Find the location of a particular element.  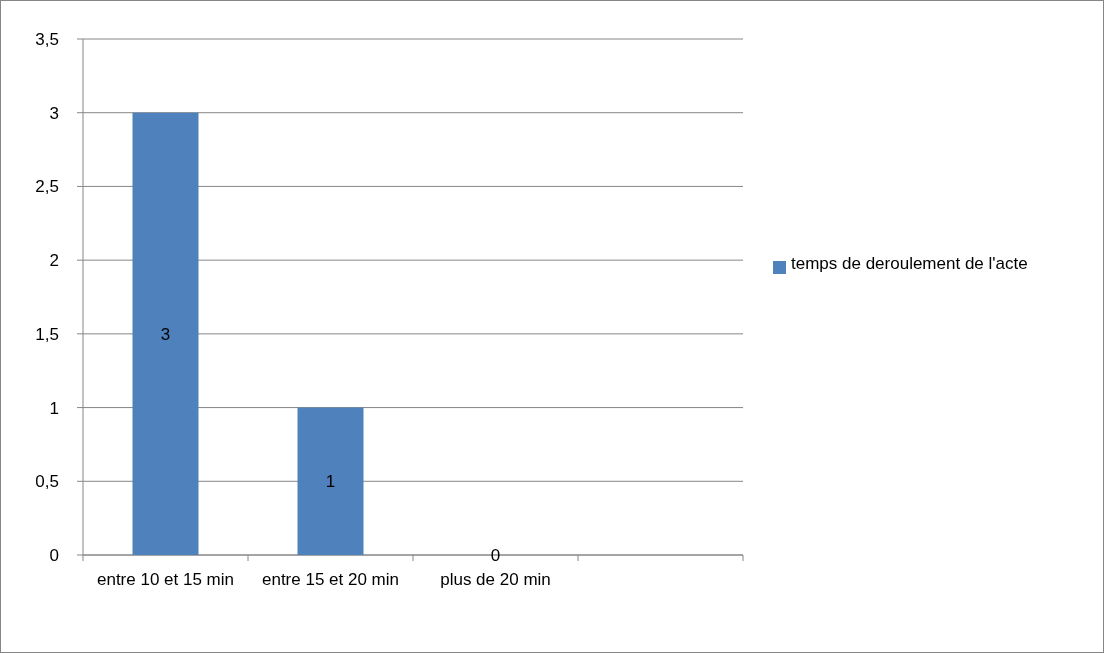

y-tick-label: 2,5 is located at coordinates (47, 187).